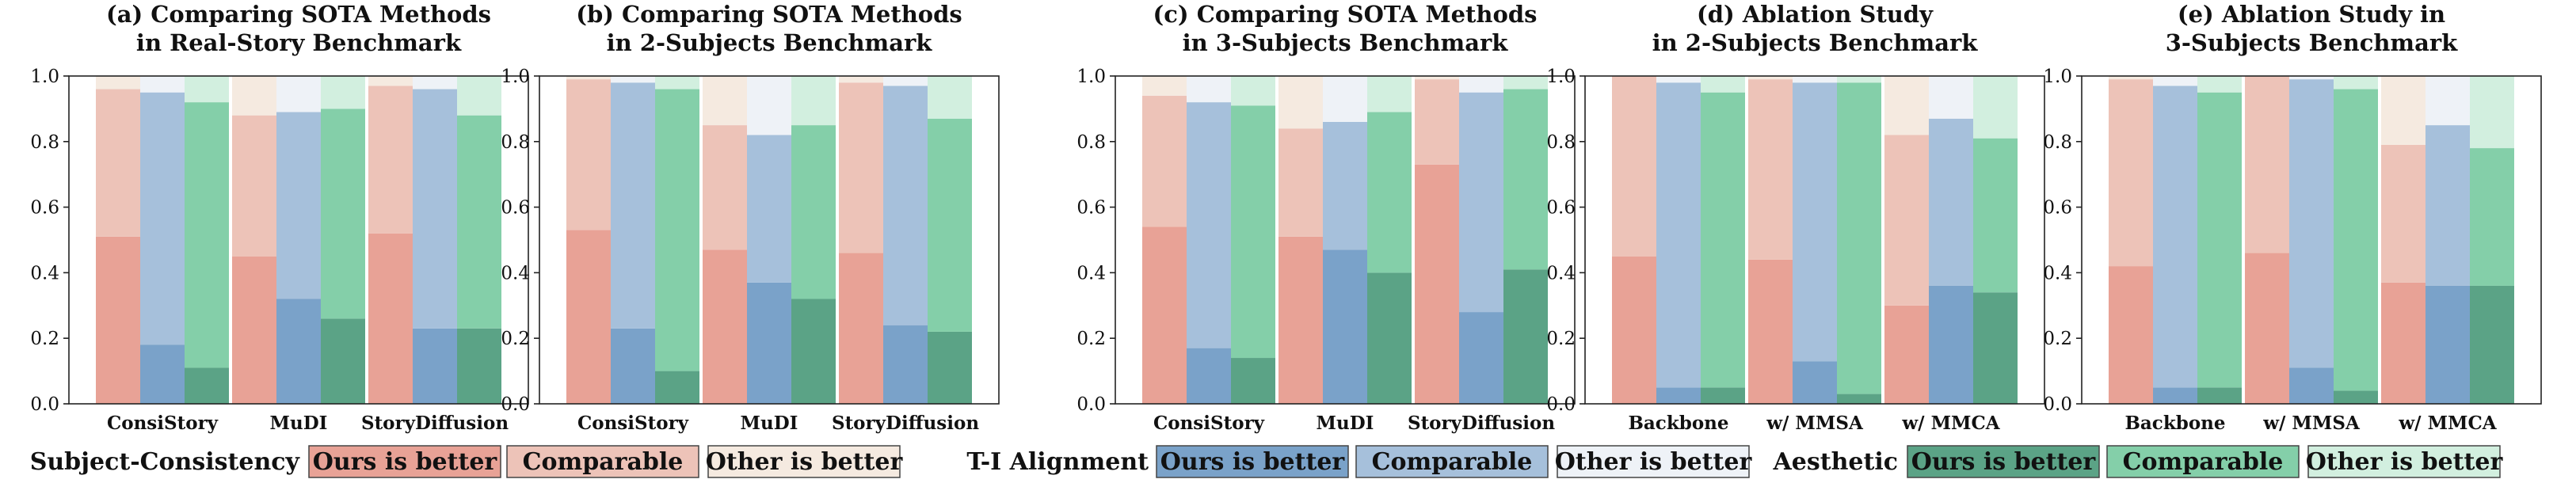  Describe the element at coordinates (2447, 423) in the screenshot. I see `x-tick-label: w/ MMCA` at that location.